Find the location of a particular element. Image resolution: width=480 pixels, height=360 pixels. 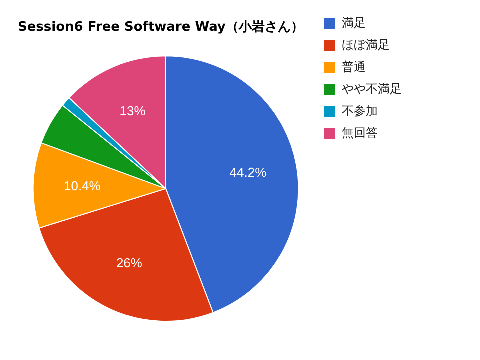

data-label: 26% is located at coordinates (129, 263).